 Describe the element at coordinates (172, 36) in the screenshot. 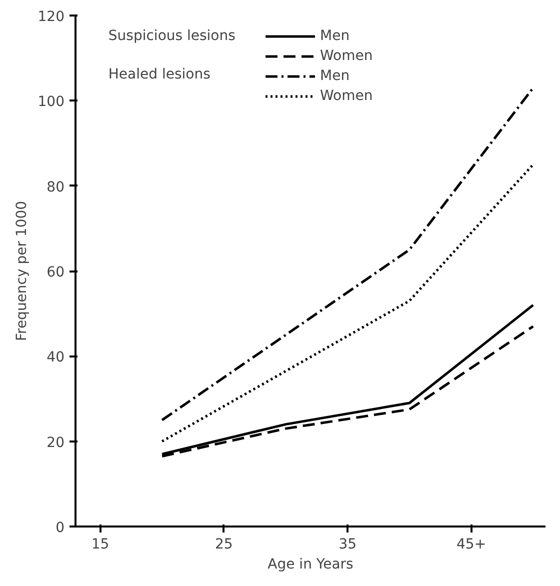

I see `annotation: Suspicious lesions` at that location.